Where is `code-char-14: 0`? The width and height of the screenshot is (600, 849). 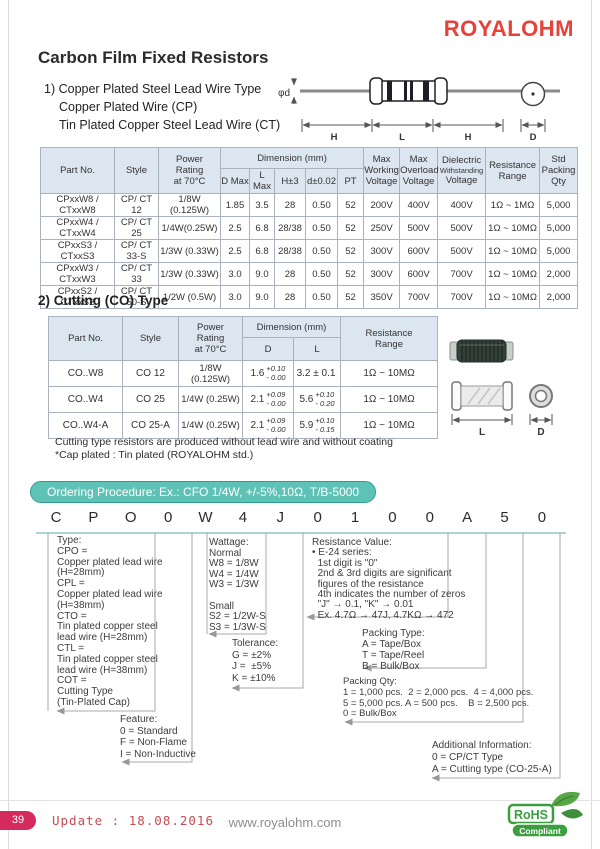
code-char-14: 0 is located at coordinates (542, 517).